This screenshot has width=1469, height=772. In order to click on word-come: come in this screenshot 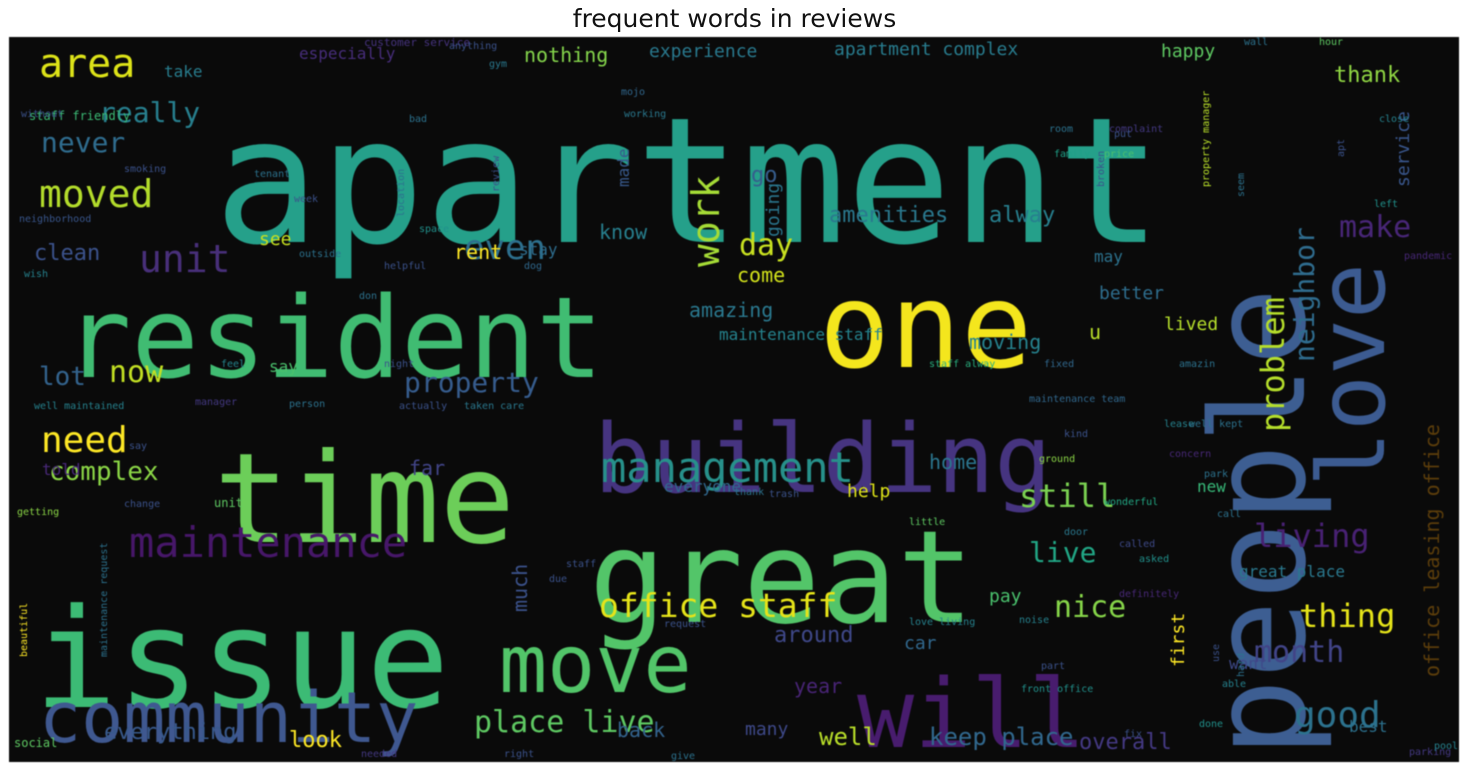, I will do `click(761, 275)`.